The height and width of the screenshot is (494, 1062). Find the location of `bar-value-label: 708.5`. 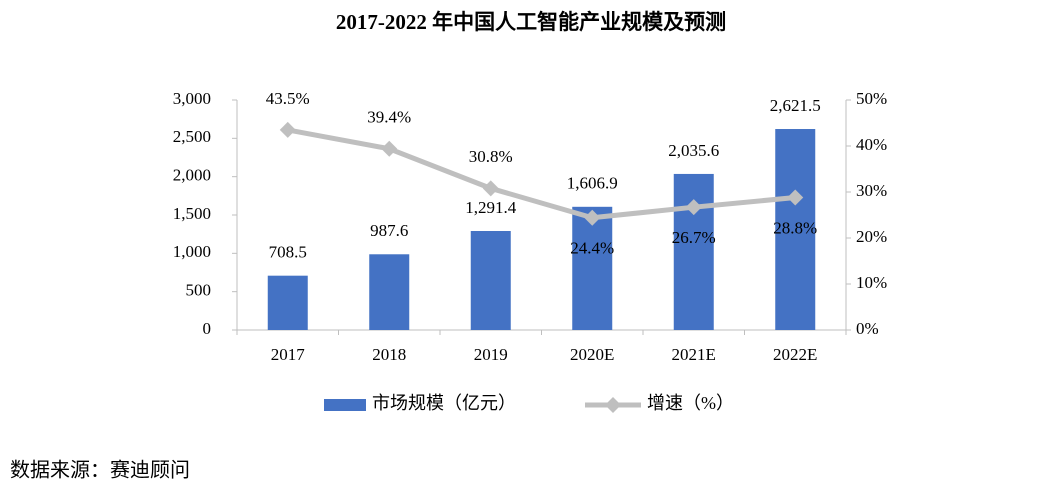

bar-value-label: 708.5 is located at coordinates (288, 252).